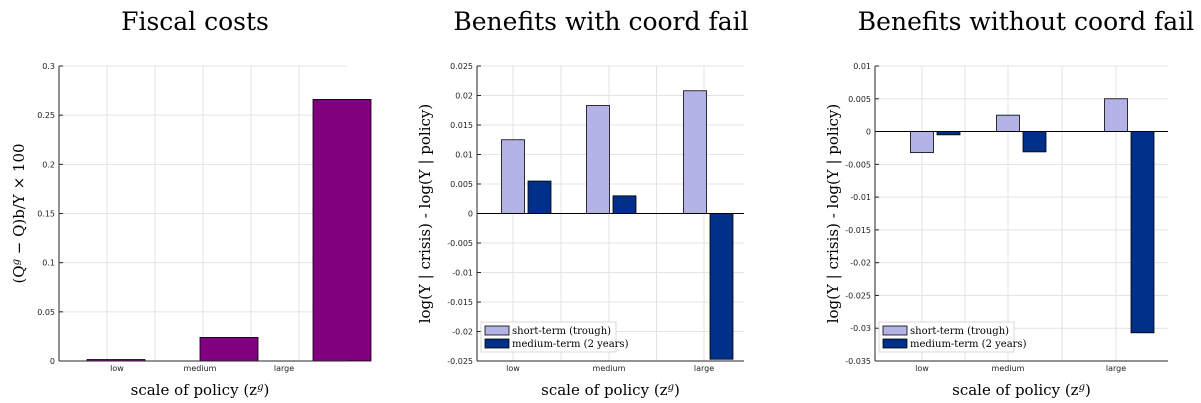 This screenshot has height=403, width=1201. I want to click on chart-title: Benefits with coord fail, so click(600, 21).